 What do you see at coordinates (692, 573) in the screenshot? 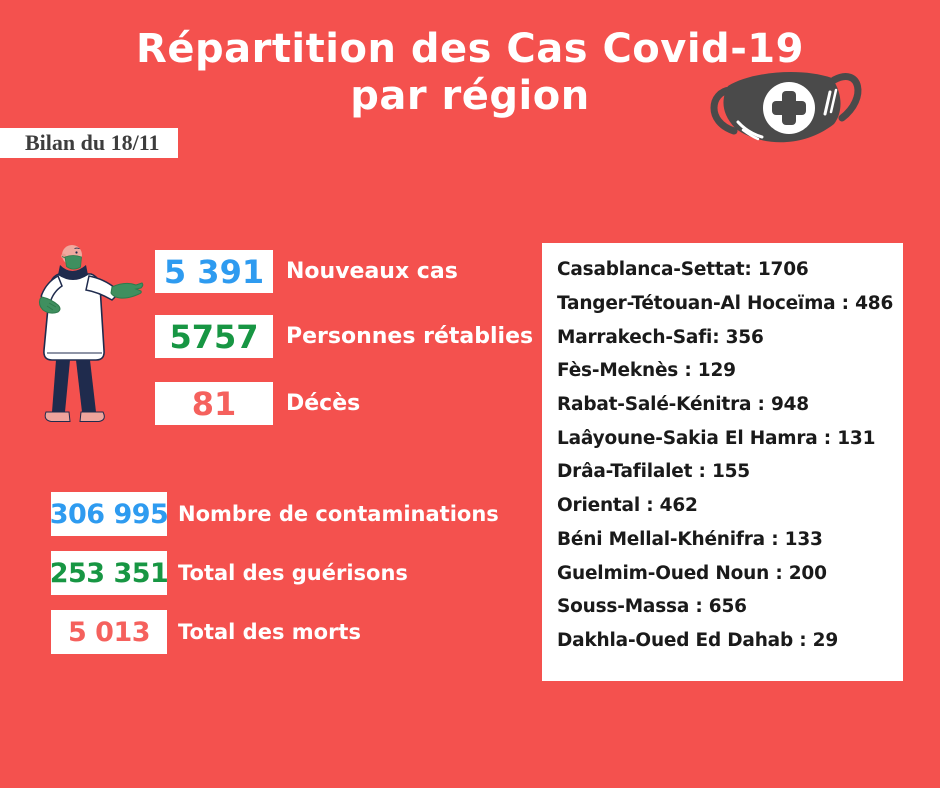
I see `region-stat: Guelmim-Oued Noun : 200` at bounding box center [692, 573].